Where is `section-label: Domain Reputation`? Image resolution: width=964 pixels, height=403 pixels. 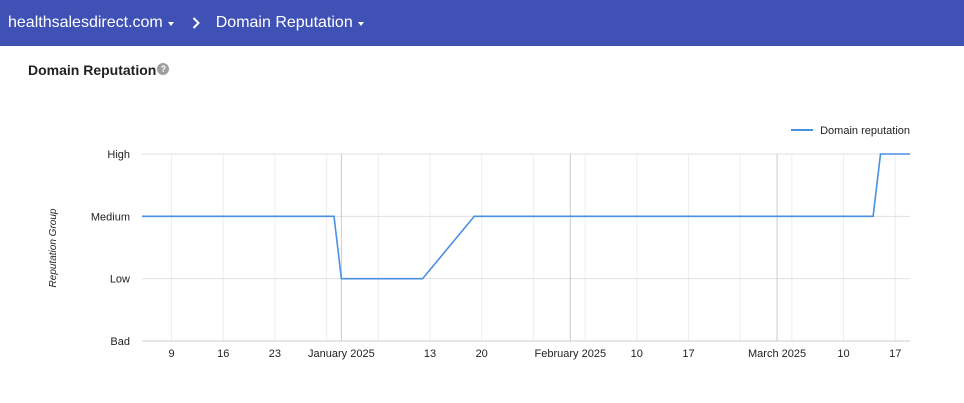
section-label: Domain Reputation is located at coordinates (284, 22).